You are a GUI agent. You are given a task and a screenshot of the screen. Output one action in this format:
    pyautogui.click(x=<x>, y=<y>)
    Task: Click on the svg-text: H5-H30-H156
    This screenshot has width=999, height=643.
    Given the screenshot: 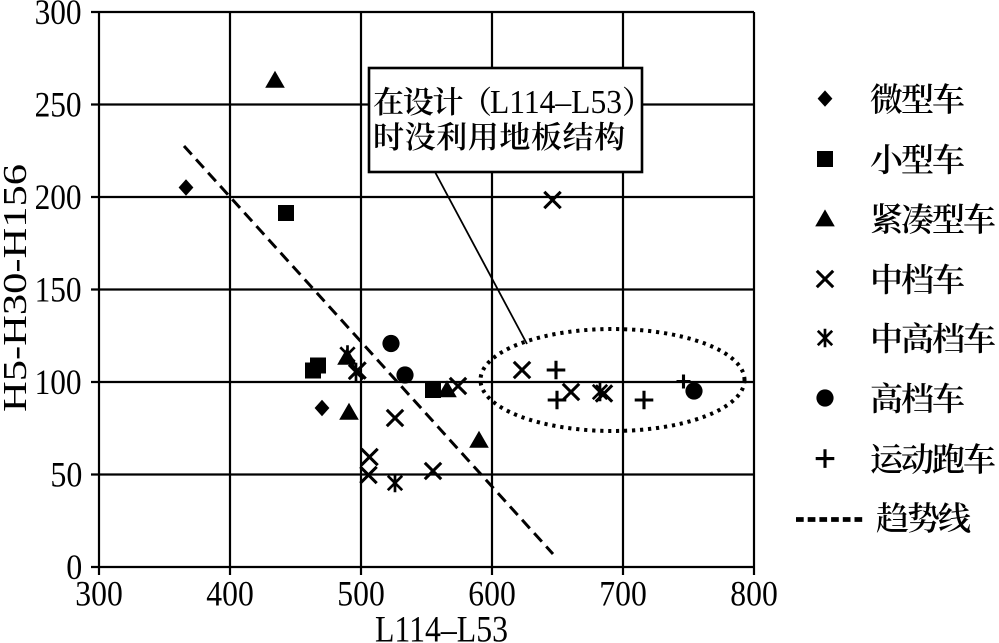 What is the action you would take?
    pyautogui.click(x=17, y=288)
    